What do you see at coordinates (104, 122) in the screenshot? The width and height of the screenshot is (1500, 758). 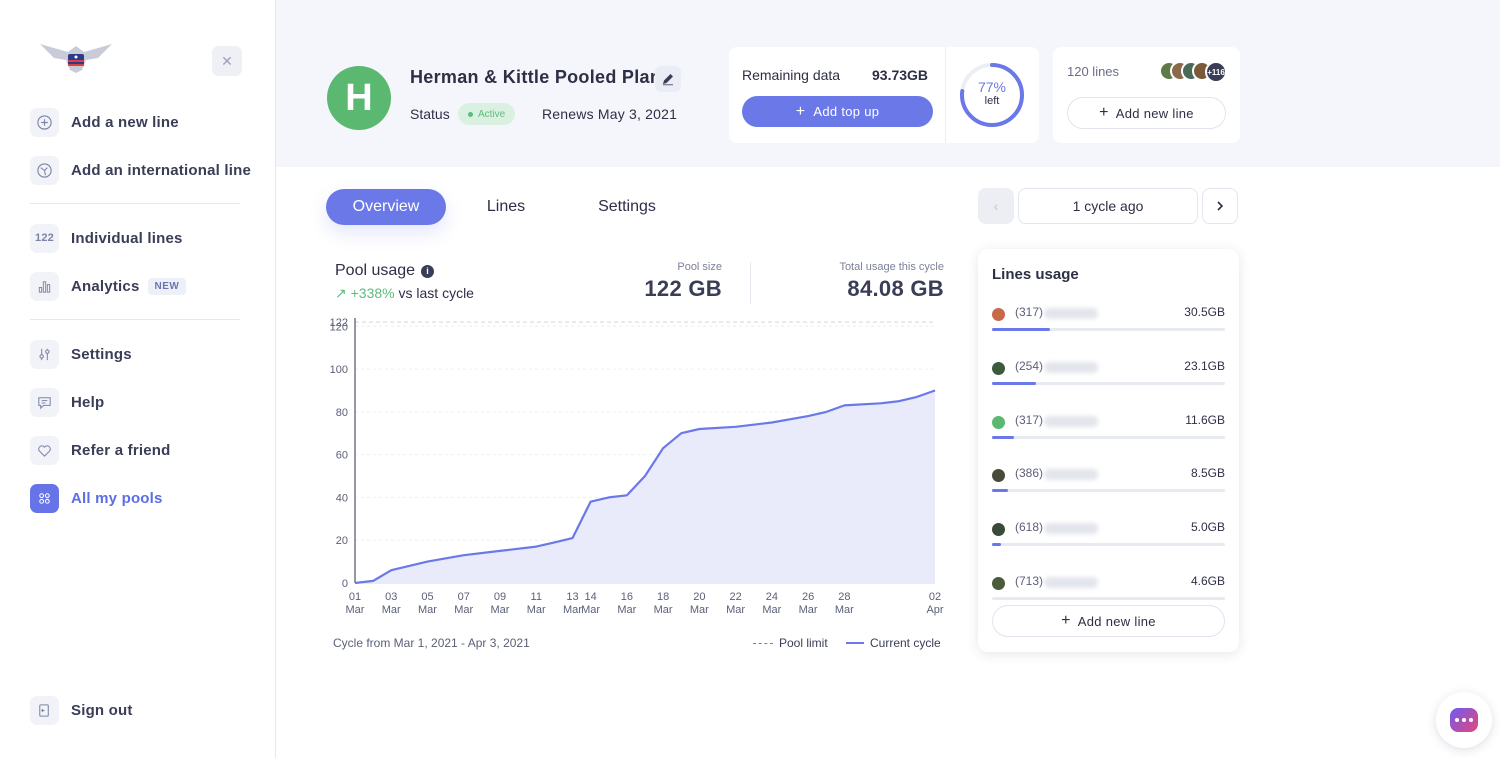 I see `sidebar-item-add-line: Add a new line` at bounding box center [104, 122].